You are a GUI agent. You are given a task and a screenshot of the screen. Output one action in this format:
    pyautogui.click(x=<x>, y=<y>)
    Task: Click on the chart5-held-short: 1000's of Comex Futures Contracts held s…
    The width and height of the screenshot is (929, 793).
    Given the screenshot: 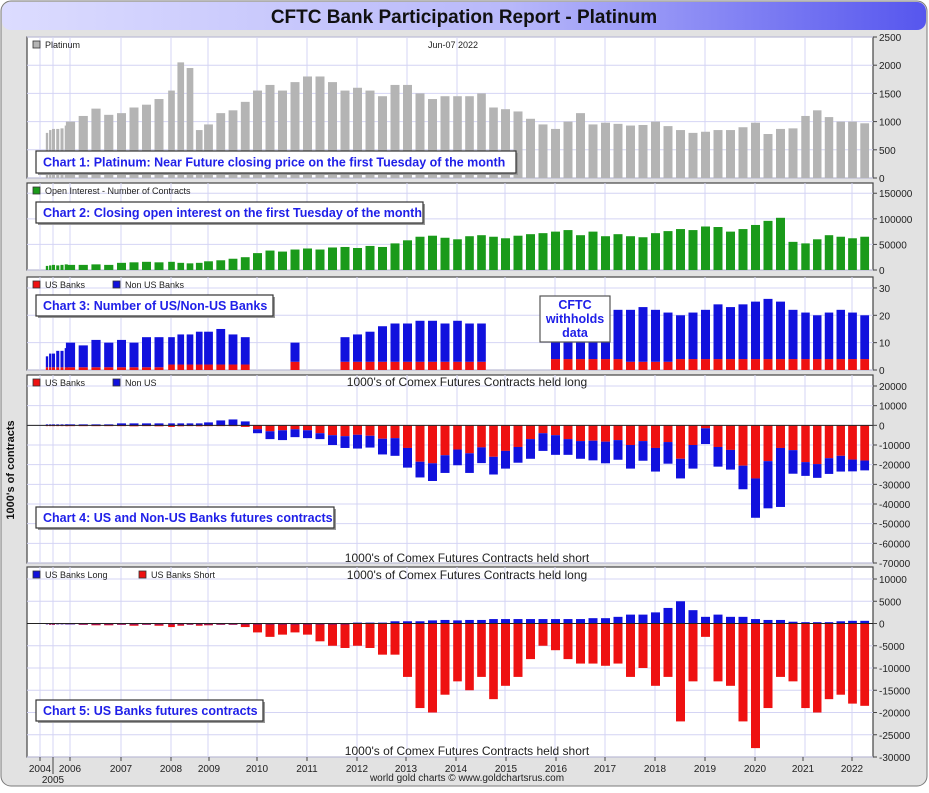 What is the action you would take?
    pyautogui.click(x=467, y=751)
    